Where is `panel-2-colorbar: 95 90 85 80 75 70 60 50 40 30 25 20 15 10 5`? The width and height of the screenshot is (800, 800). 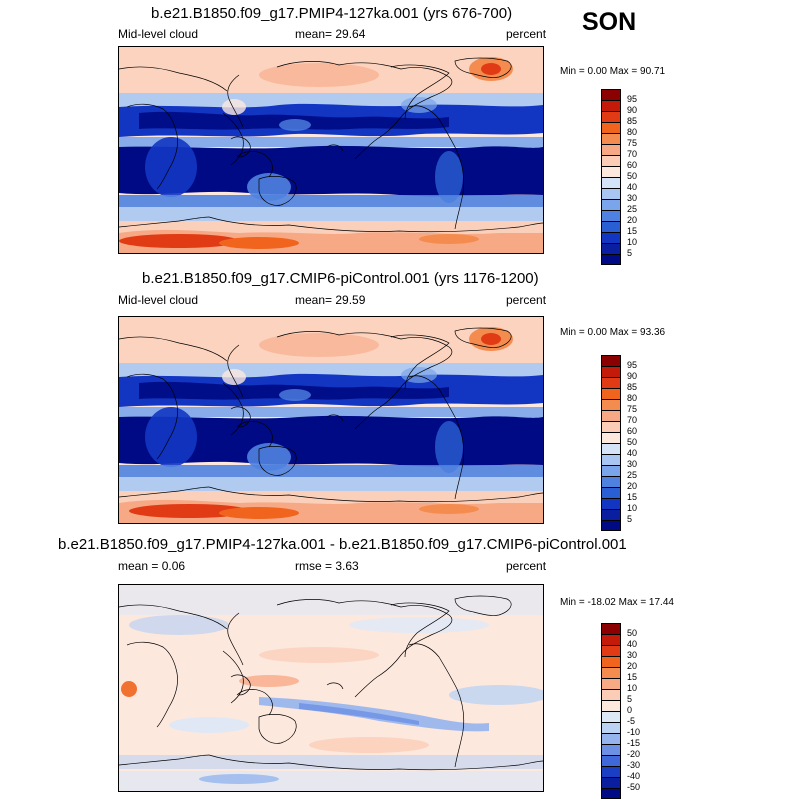
panel-2-colorbar: 95 90 85 80 75 70 60 50 40 30 25 20 15 10 5 is located at coordinates (619, 443).